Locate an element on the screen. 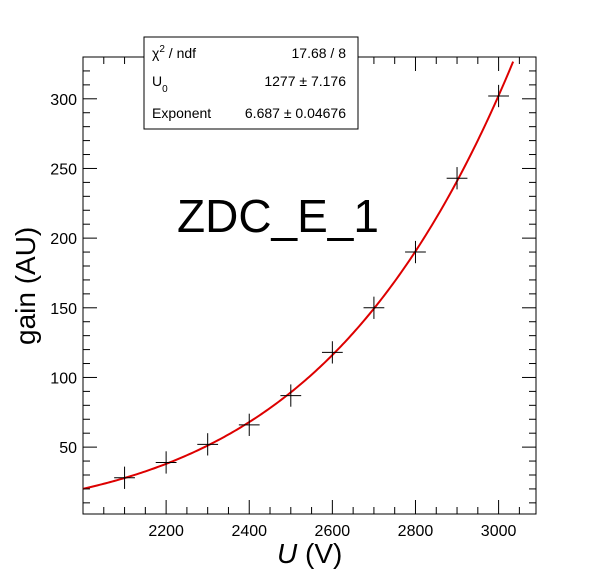  y-tick-label: 200 is located at coordinates (63, 239).